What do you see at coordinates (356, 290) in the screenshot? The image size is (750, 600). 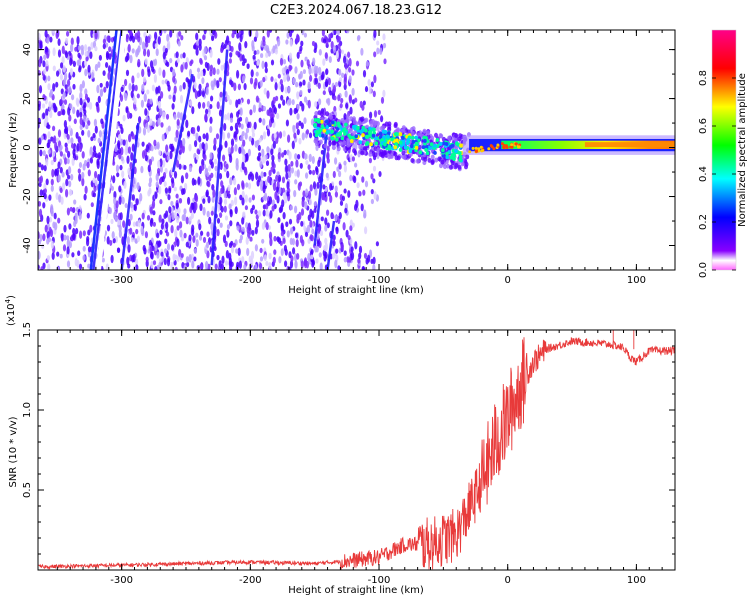 I see `spectrogram-x-label: Height of straight line (km)` at bounding box center [356, 290].